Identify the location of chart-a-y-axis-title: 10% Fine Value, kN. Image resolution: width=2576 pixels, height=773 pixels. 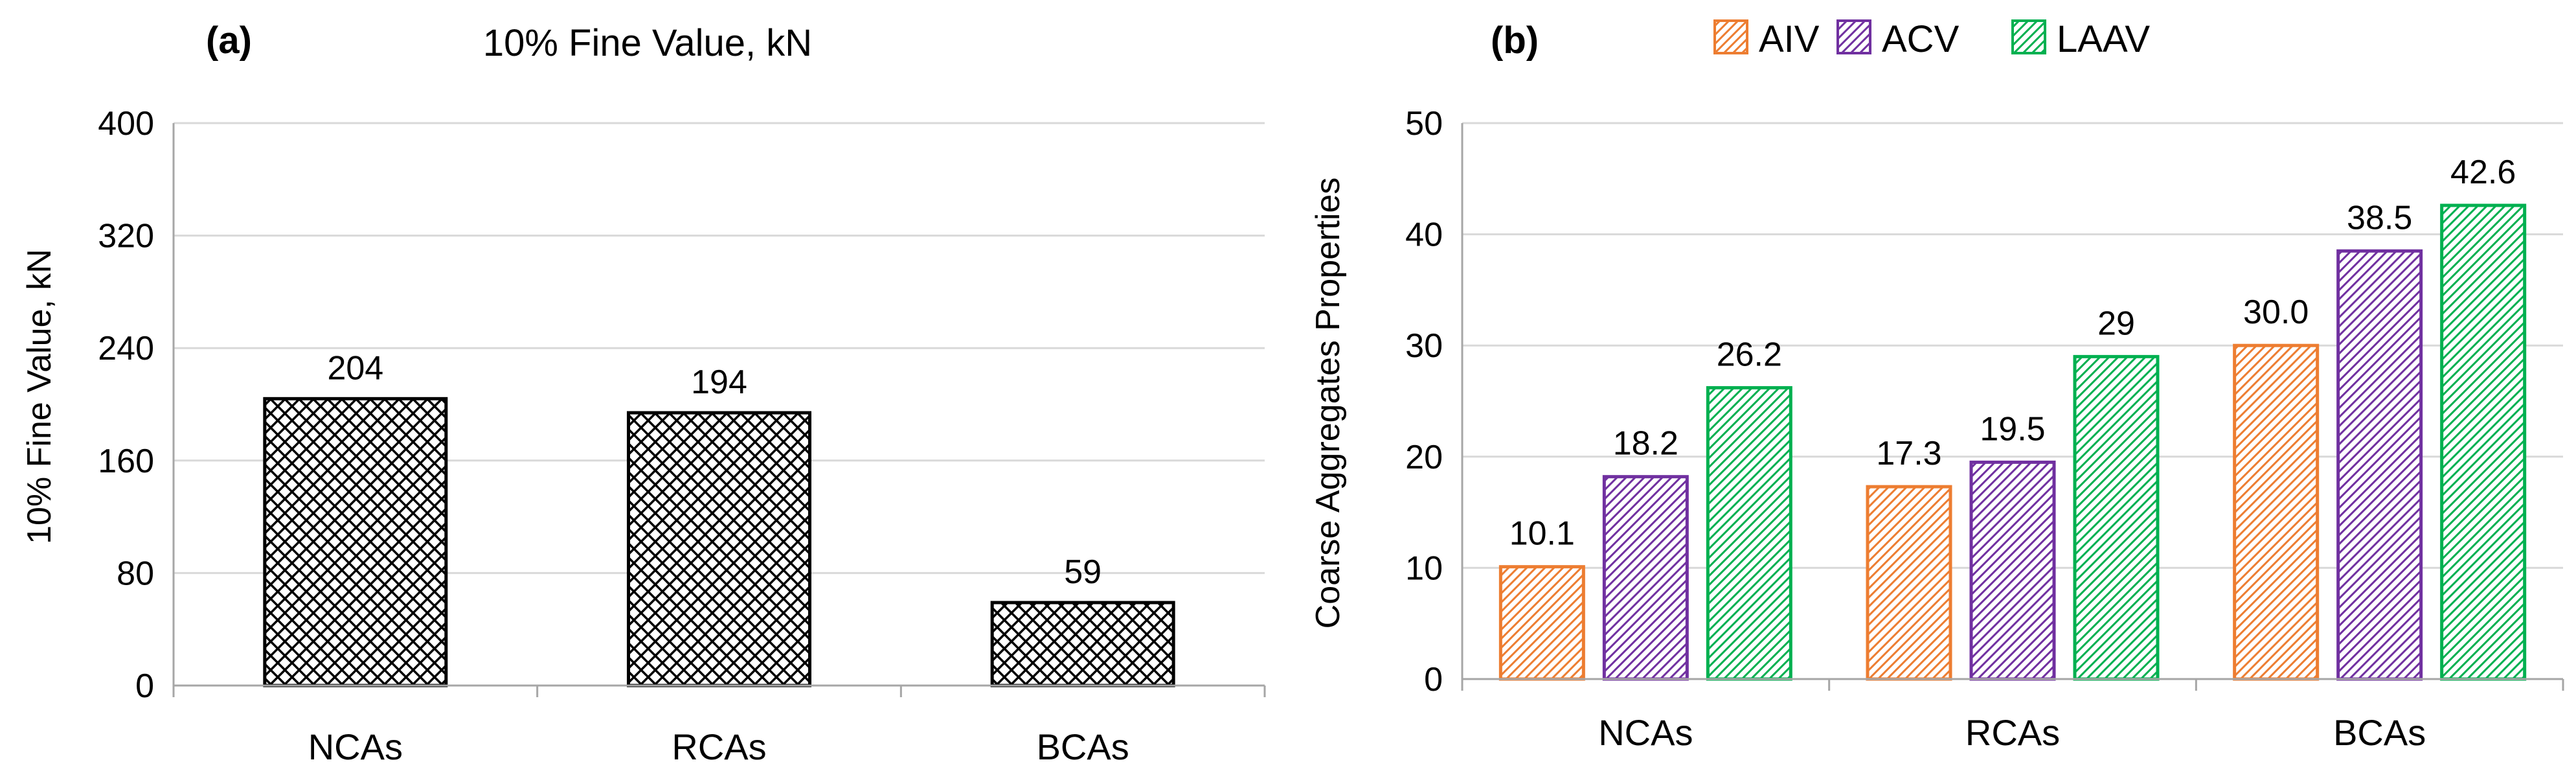
(39, 396).